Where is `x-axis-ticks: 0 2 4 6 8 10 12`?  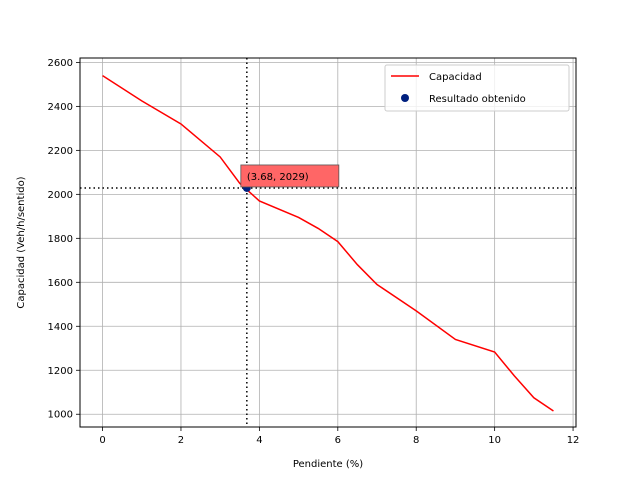 x-axis-ticks: 0 2 4 6 8 10 12 is located at coordinates (339, 436).